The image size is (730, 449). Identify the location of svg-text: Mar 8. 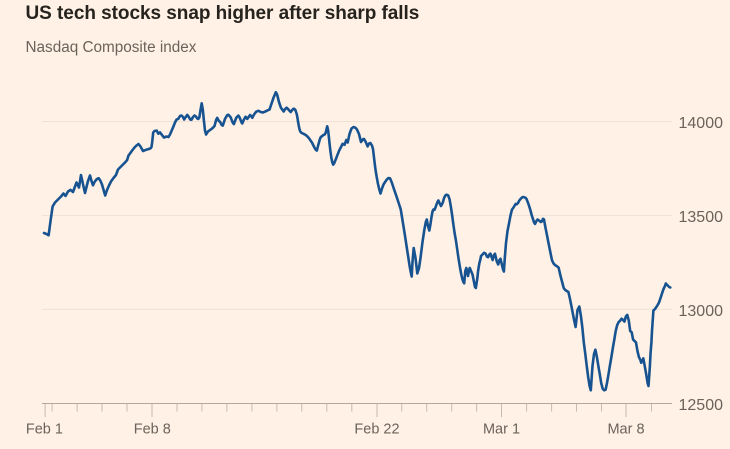
(625, 430).